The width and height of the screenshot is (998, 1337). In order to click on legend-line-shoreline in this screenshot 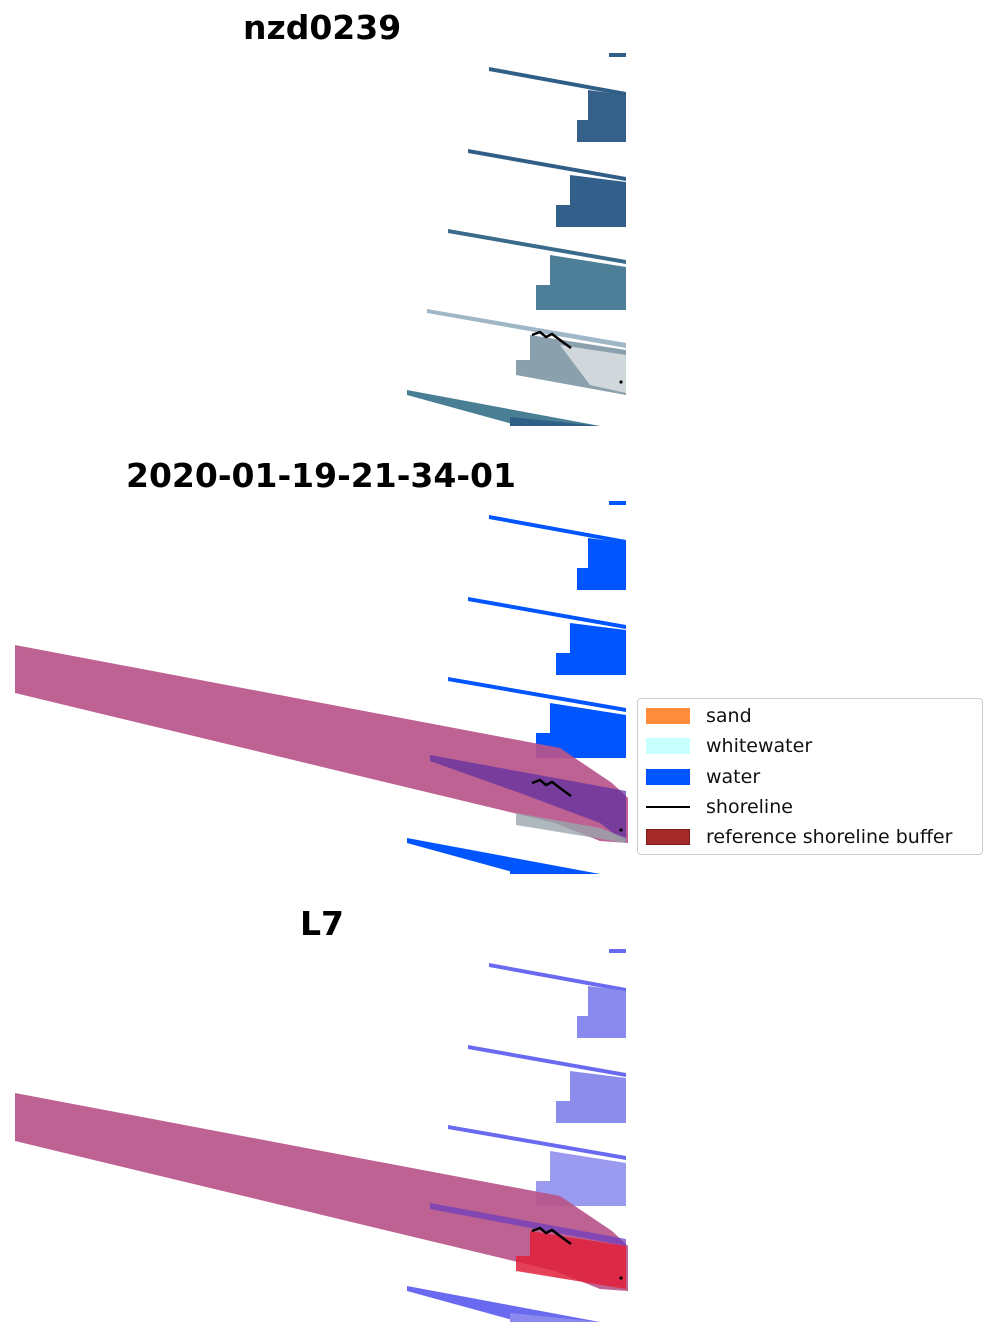, I will do `click(668, 807)`.